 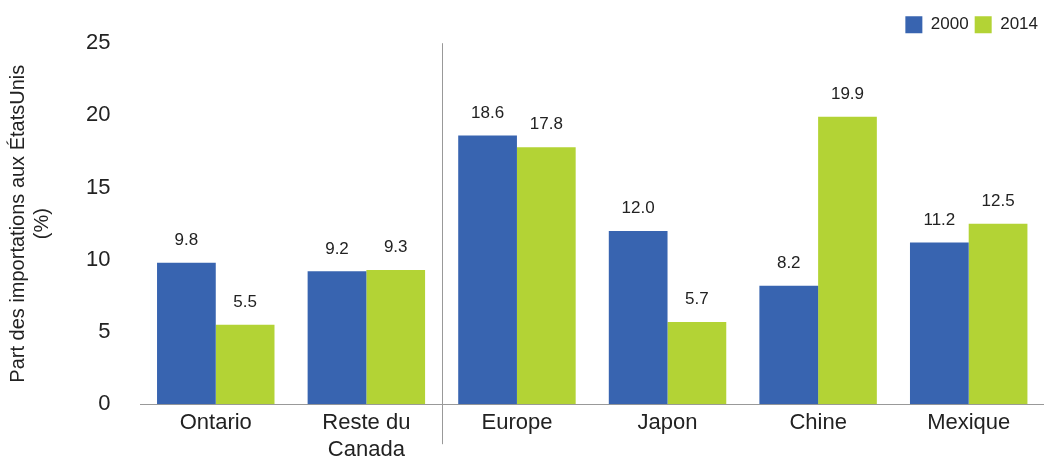 I want to click on data-label: 17.8, so click(x=546, y=124).